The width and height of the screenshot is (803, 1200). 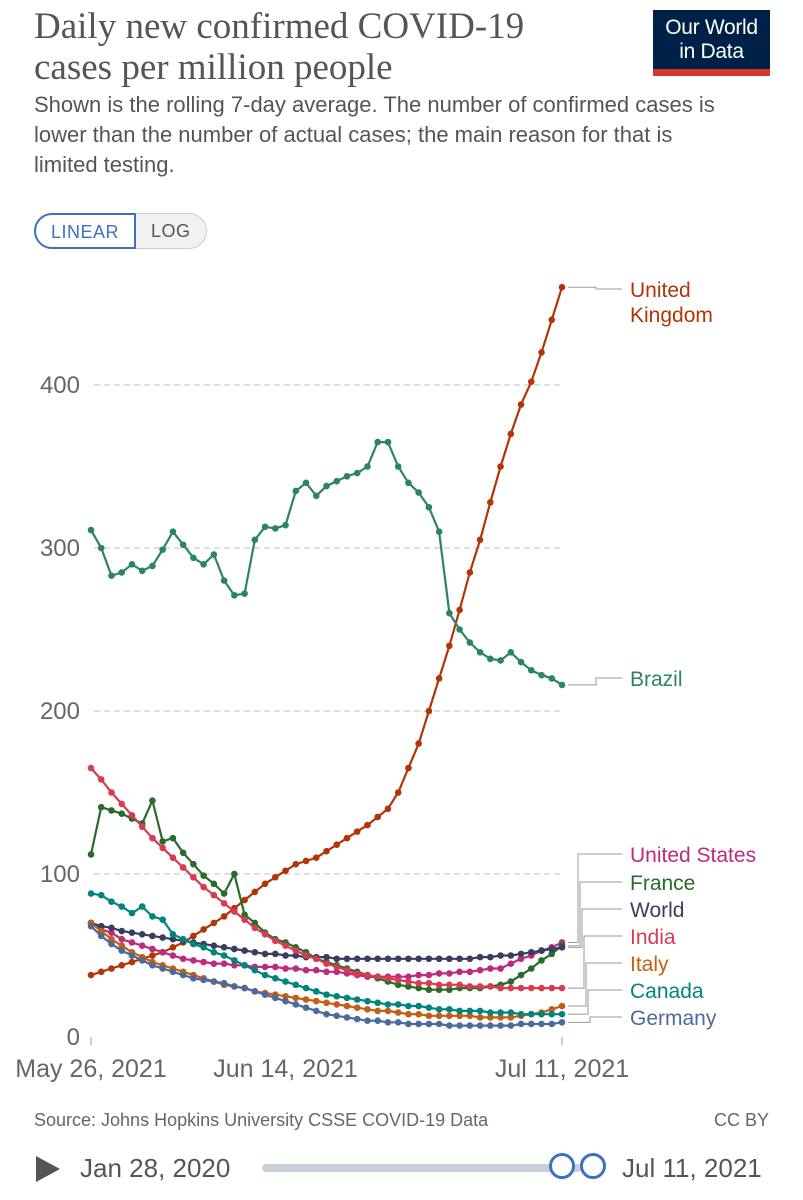 I want to click on linear-button: LINEAR, so click(x=85, y=231).